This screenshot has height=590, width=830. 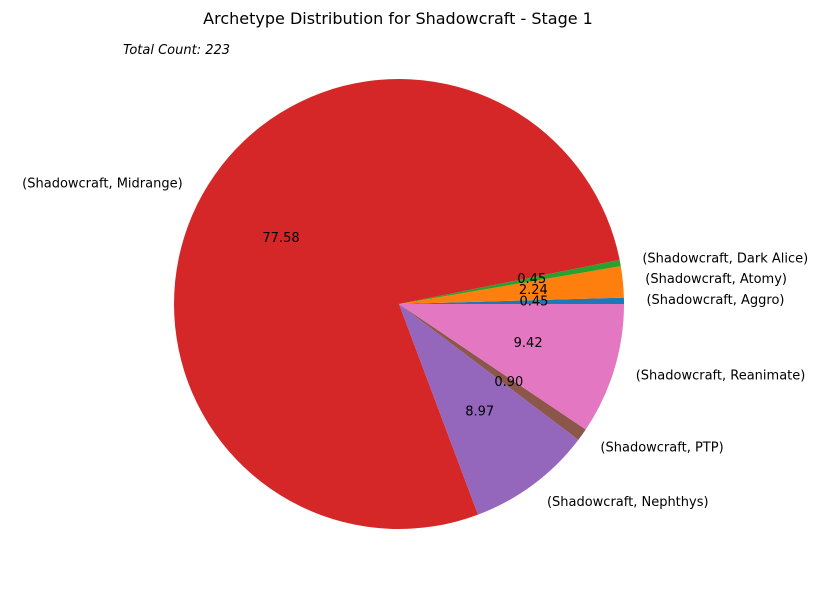 What do you see at coordinates (508, 382) in the screenshot?
I see `slice-percent-label: 0.90` at bounding box center [508, 382].